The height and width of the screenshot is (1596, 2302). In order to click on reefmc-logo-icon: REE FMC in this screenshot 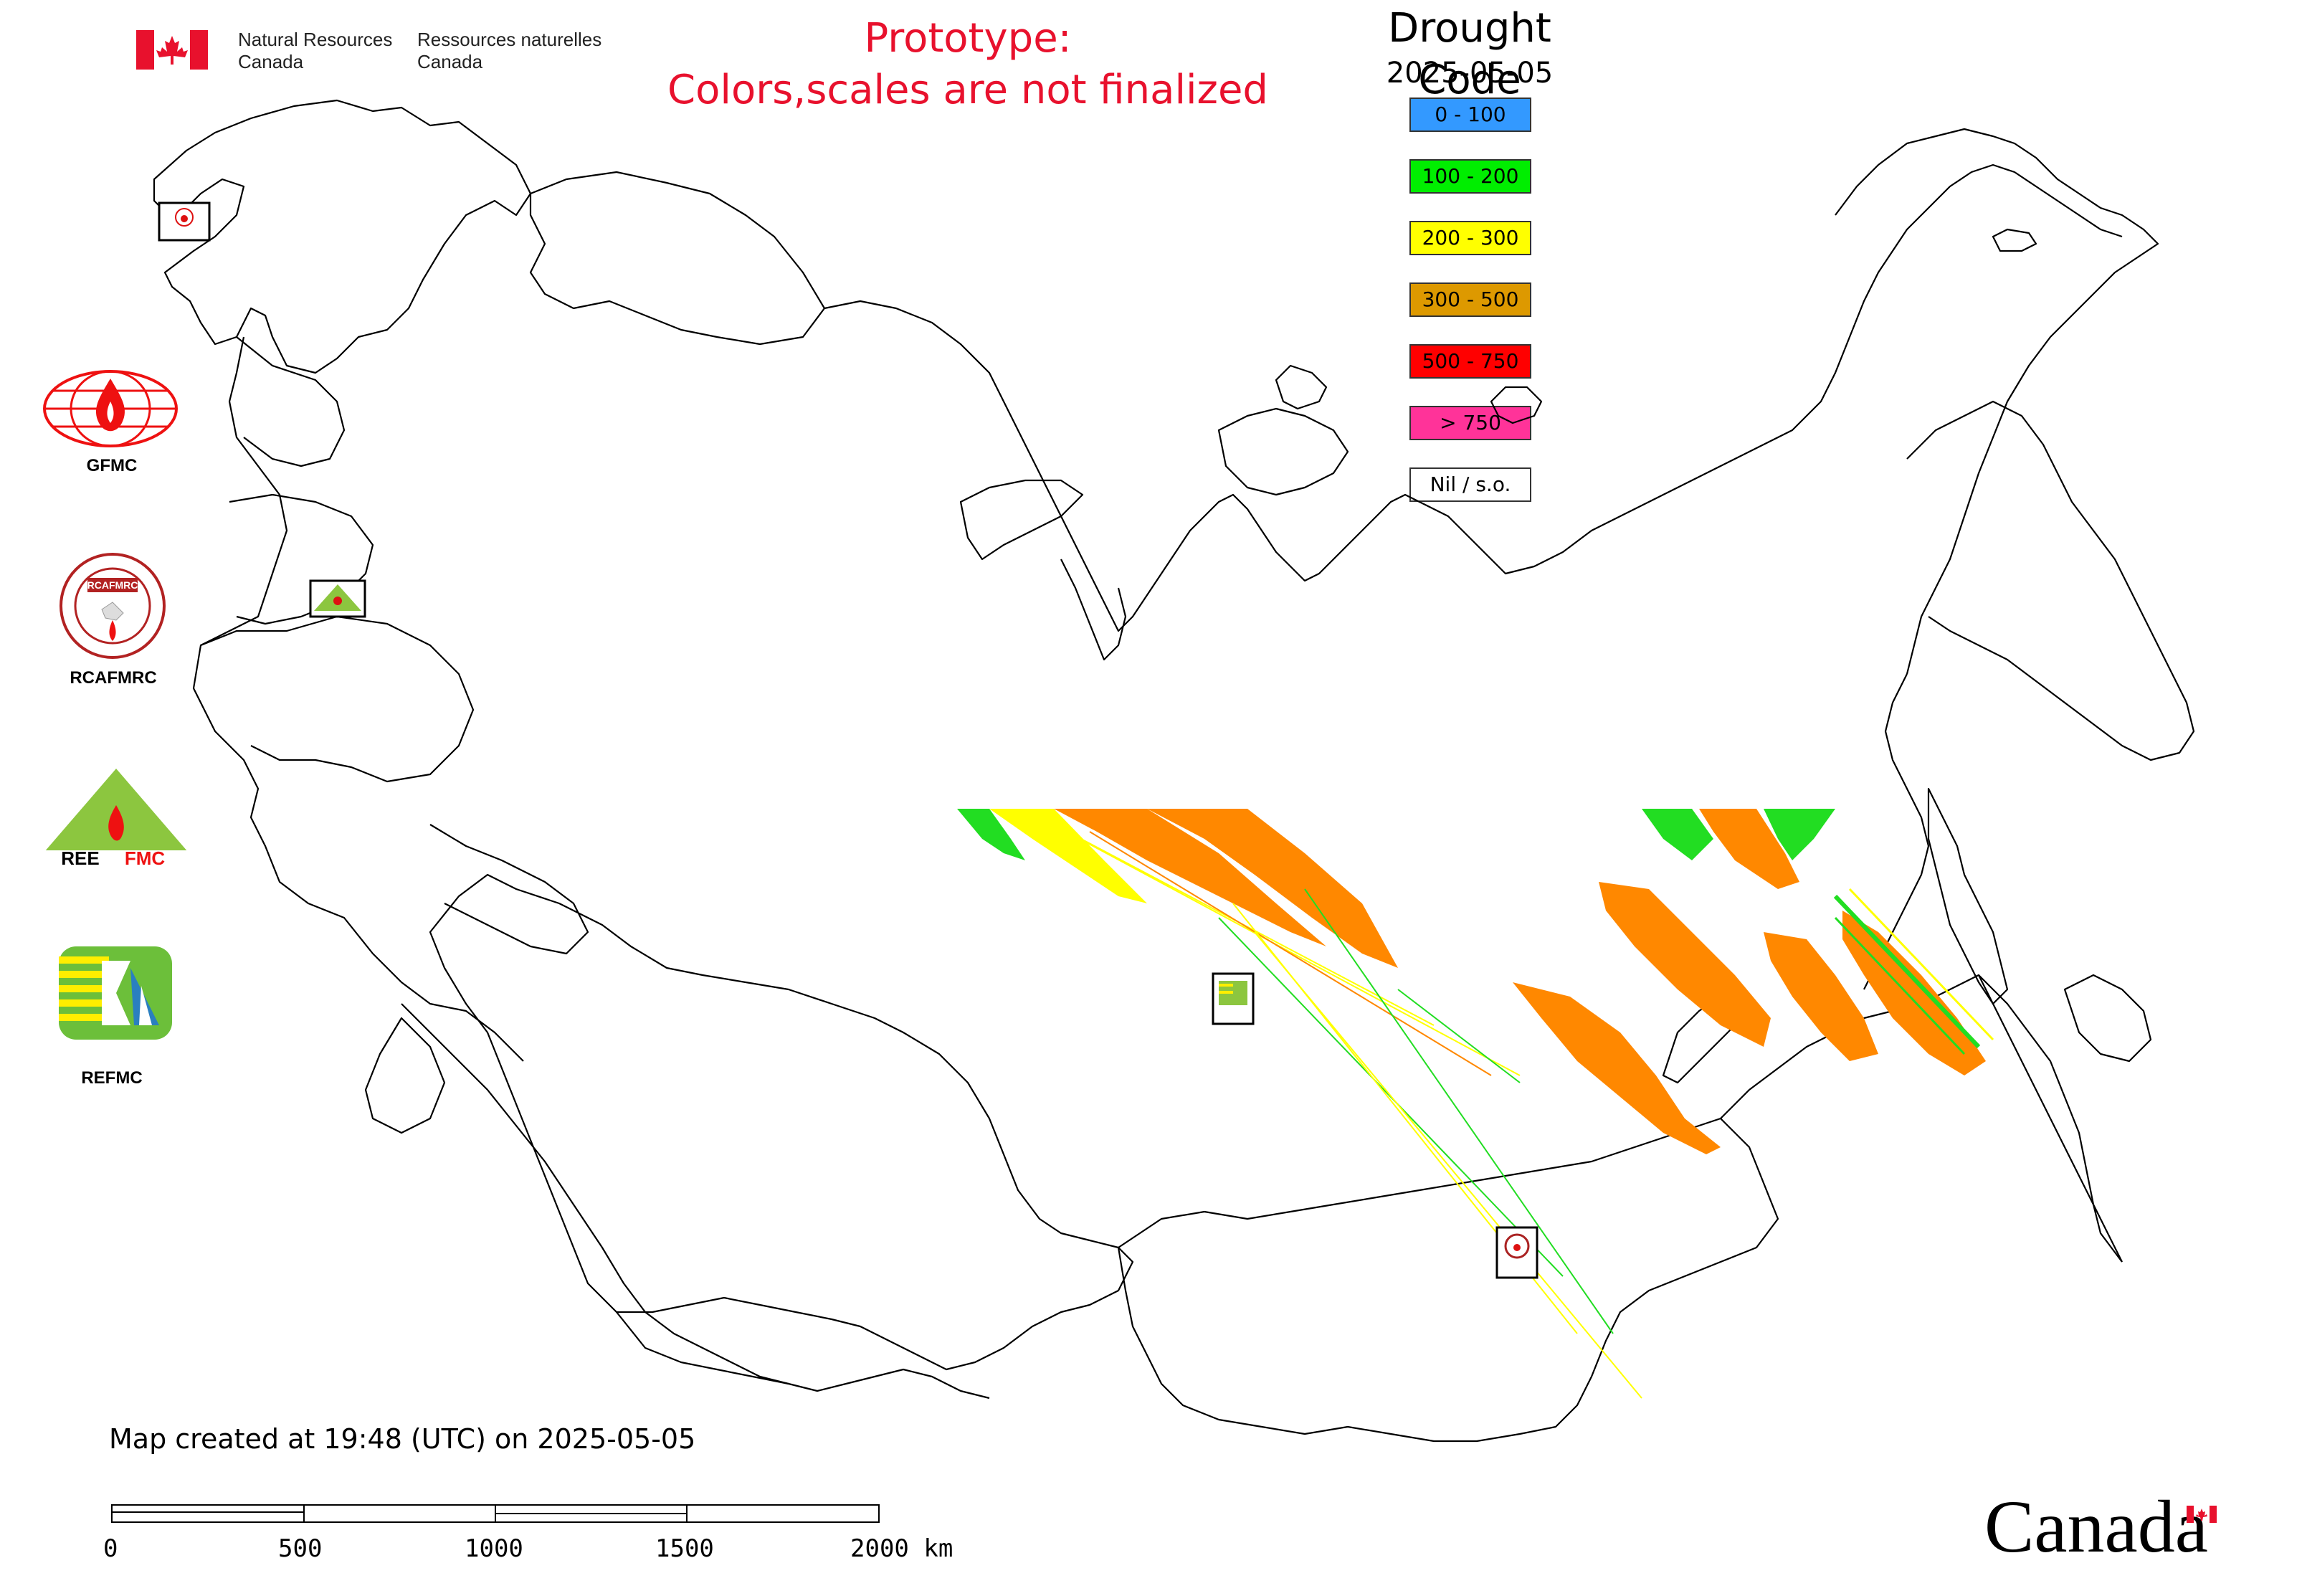, I will do `click(116, 817)`.